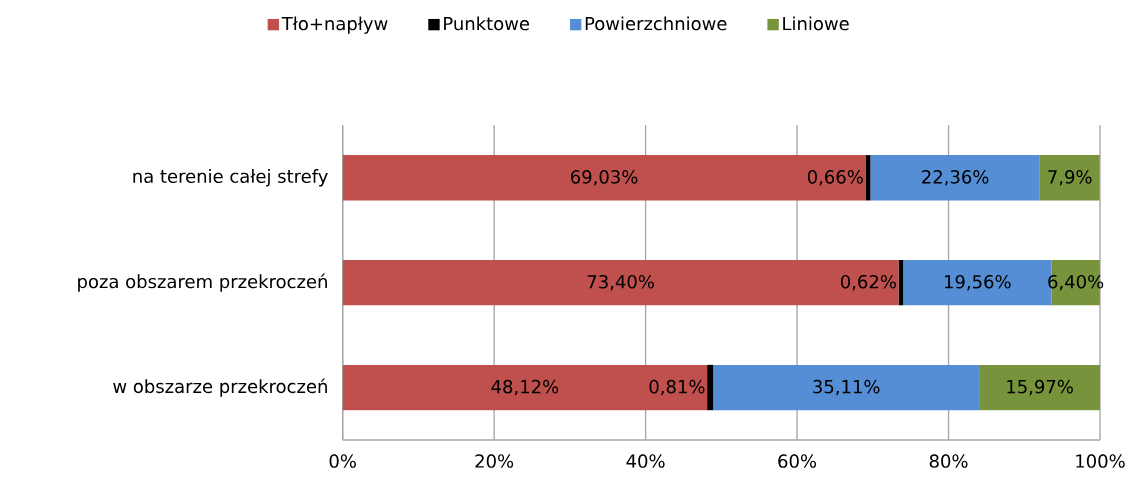  What do you see at coordinates (487, 23) in the screenshot?
I see `legend-label: Punktowe` at bounding box center [487, 23].